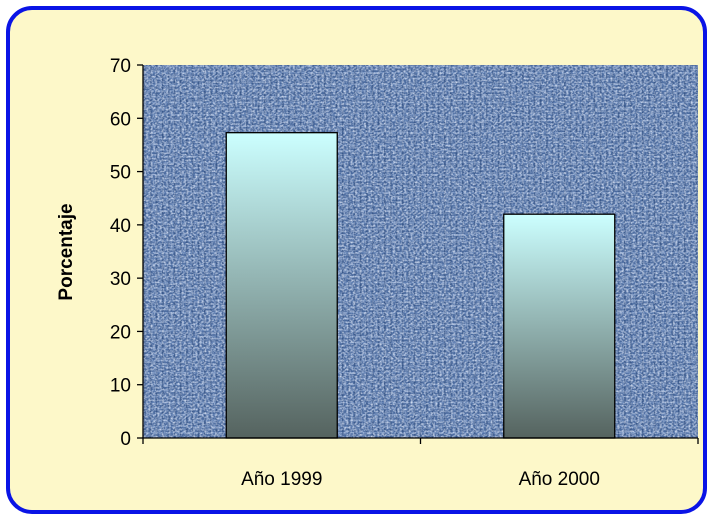 The height and width of the screenshot is (524, 717). Describe the element at coordinates (559, 479) in the screenshot. I see `x-category-label: Año 2000` at that location.